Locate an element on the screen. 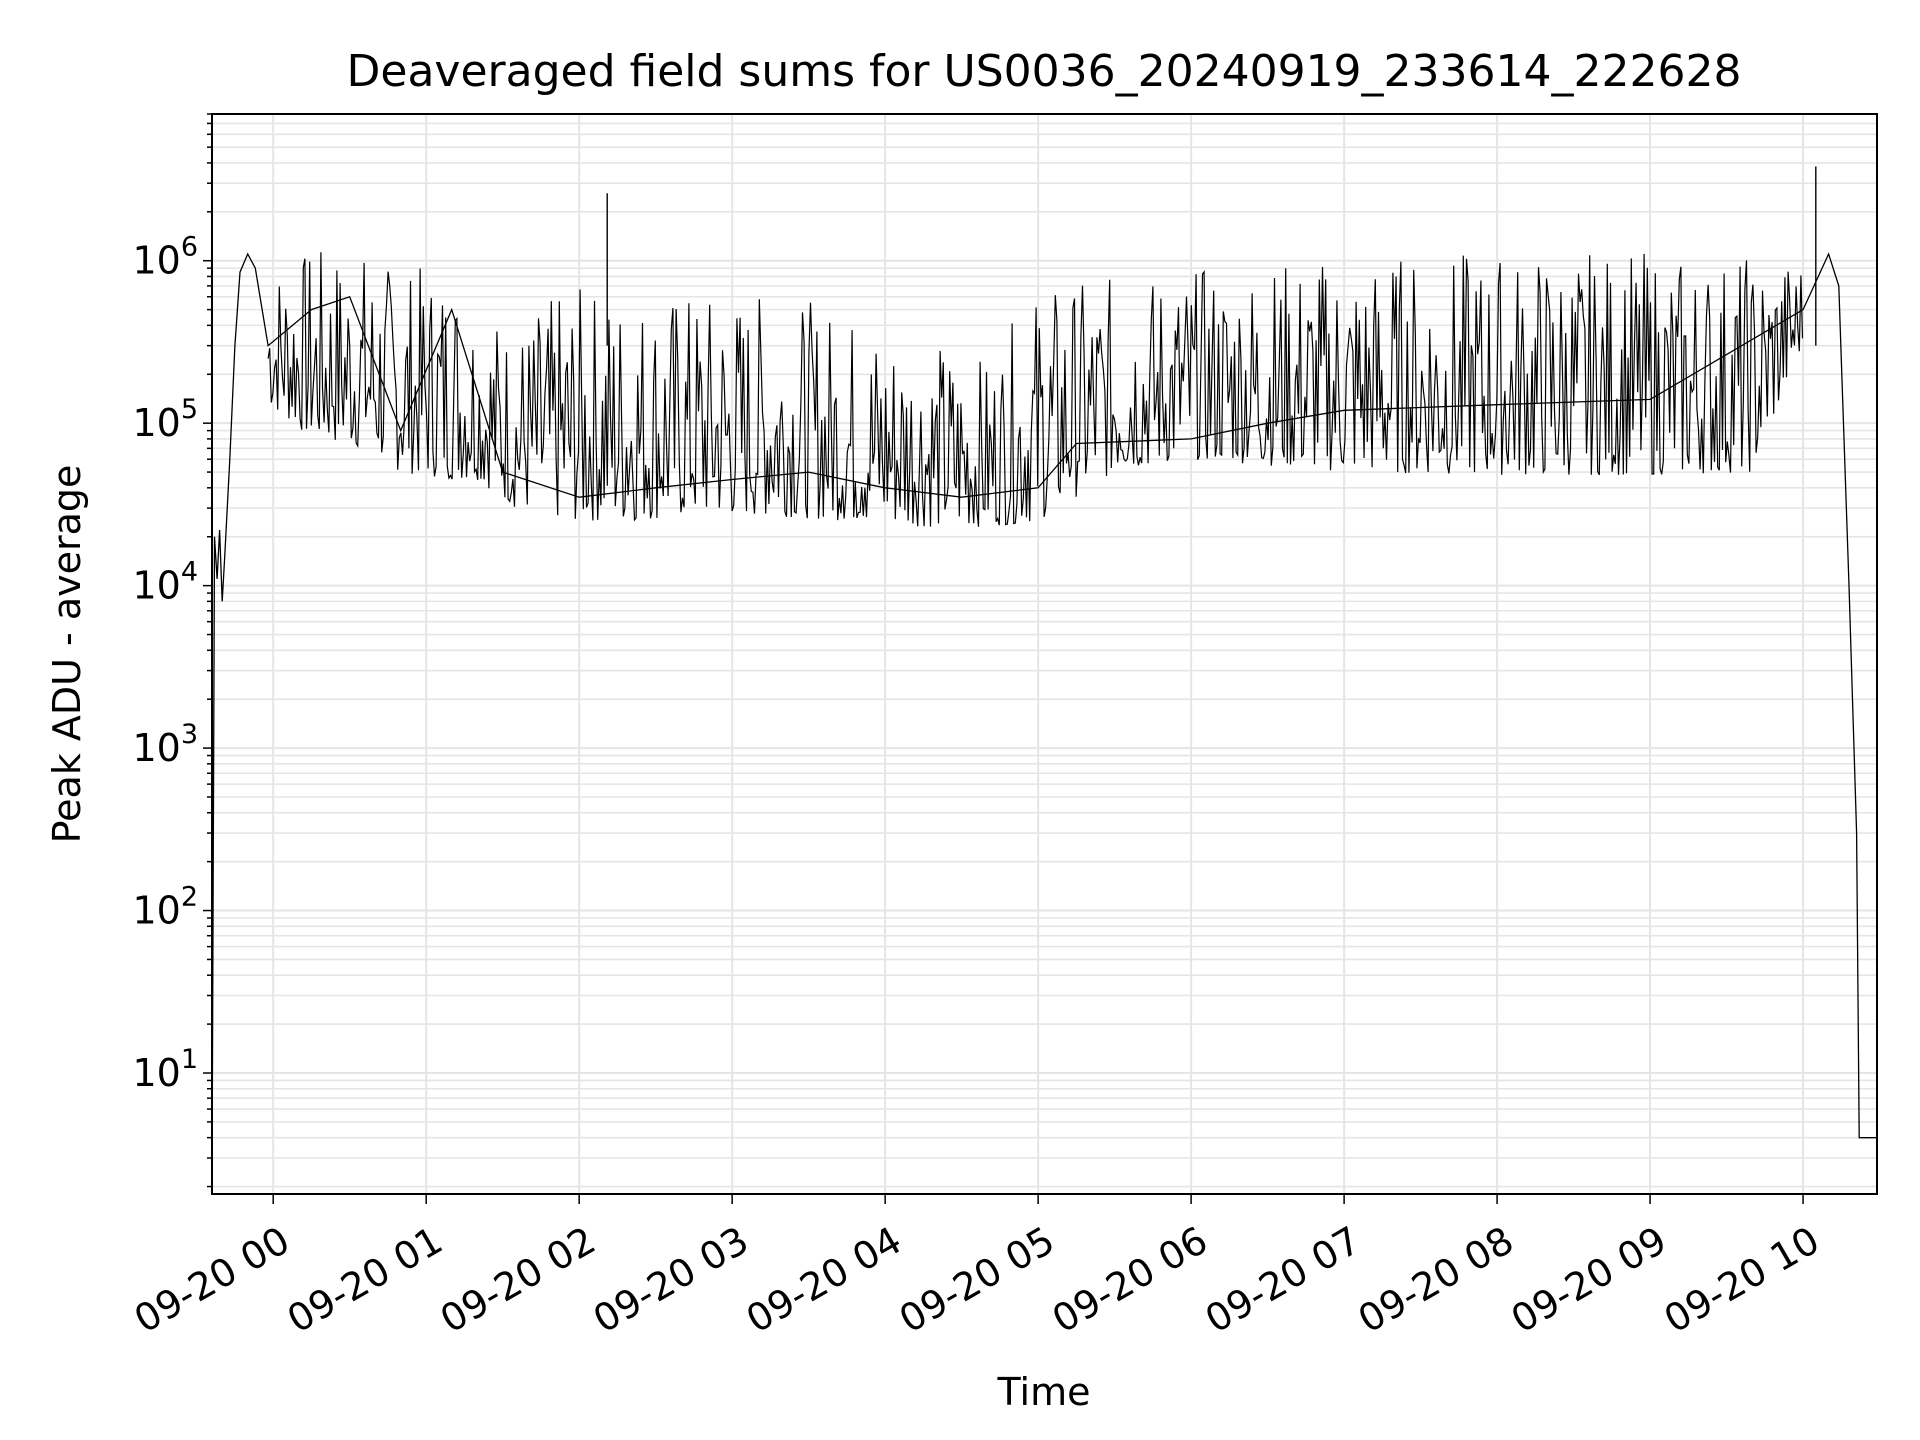  y-tick-label: 10² is located at coordinates (165, 907).